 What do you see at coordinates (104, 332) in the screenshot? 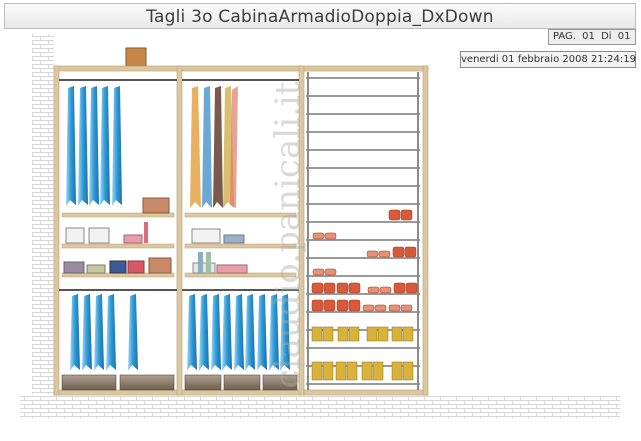
I see `shirts-lower-left` at bounding box center [104, 332].